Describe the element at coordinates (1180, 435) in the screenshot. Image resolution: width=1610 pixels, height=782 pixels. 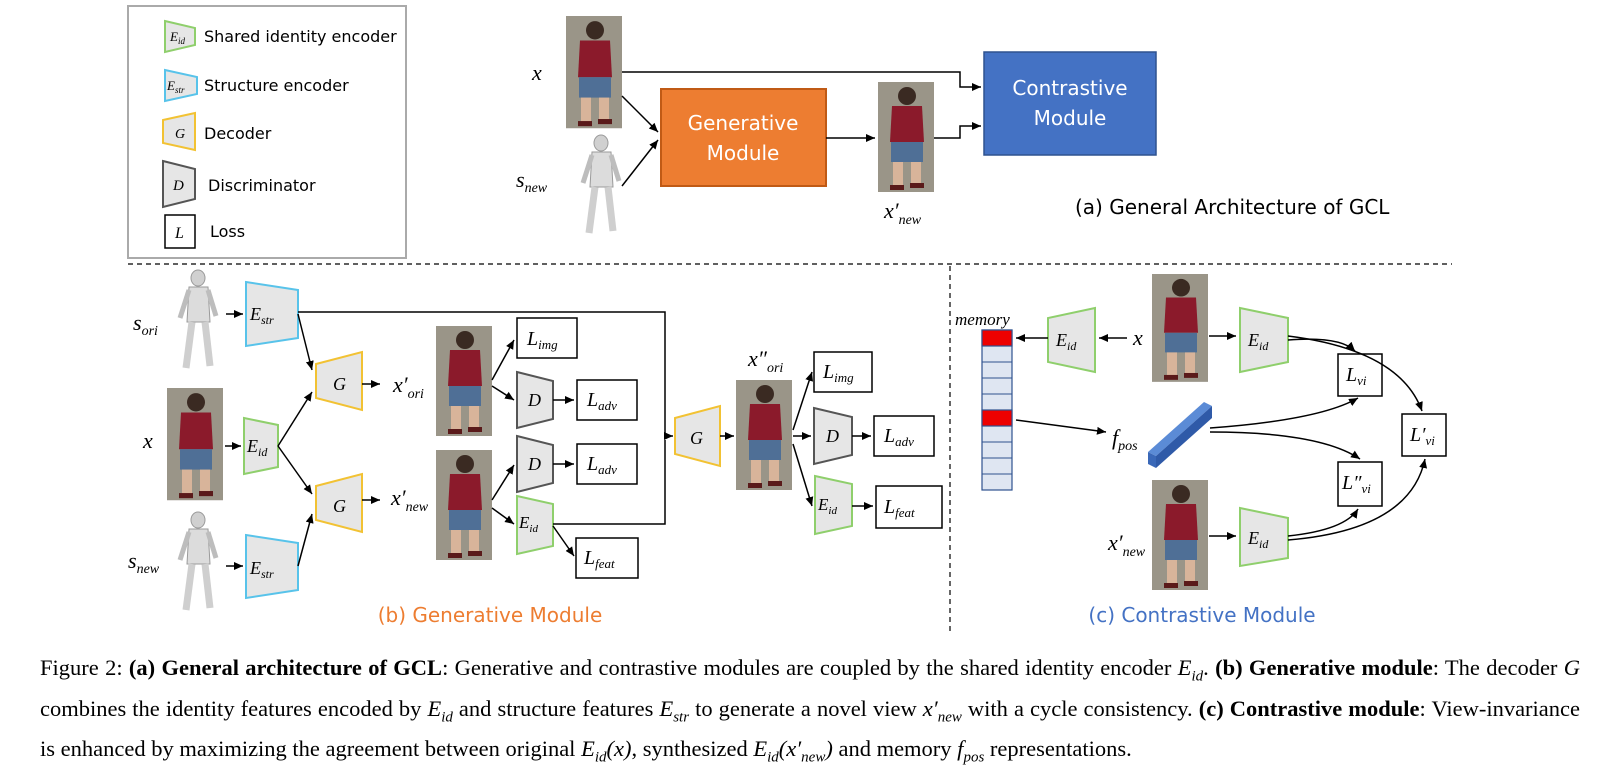
I see `feature-bar-icon` at that location.